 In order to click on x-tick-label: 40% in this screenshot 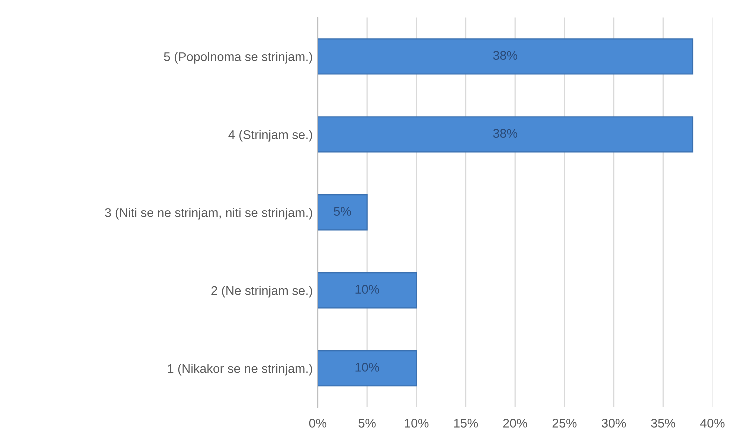, I will do `click(712, 423)`.